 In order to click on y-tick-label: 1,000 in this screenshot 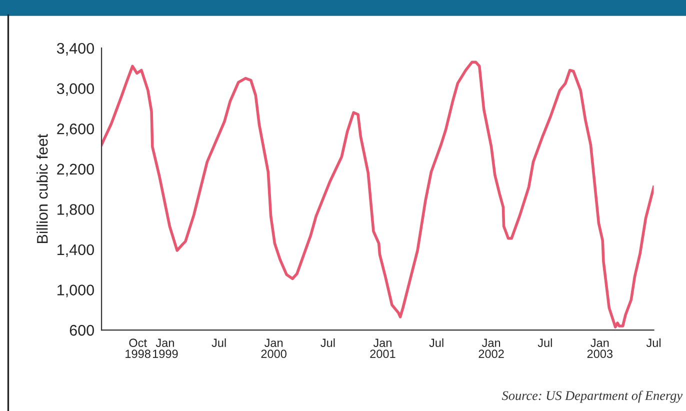, I will do `click(76, 291)`.